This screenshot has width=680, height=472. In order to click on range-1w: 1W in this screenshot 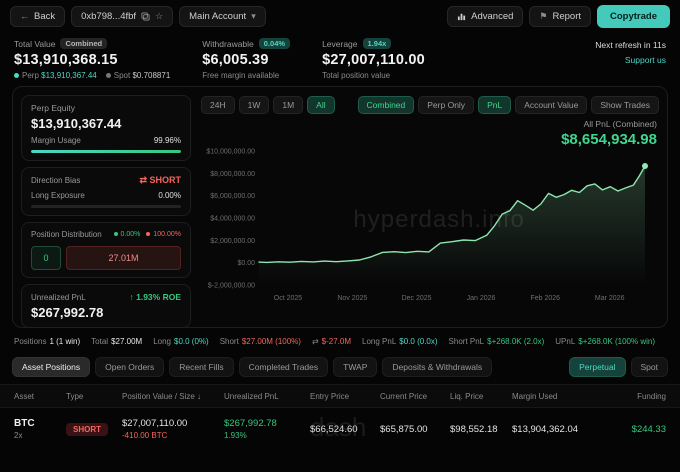, I will do `click(254, 105)`.